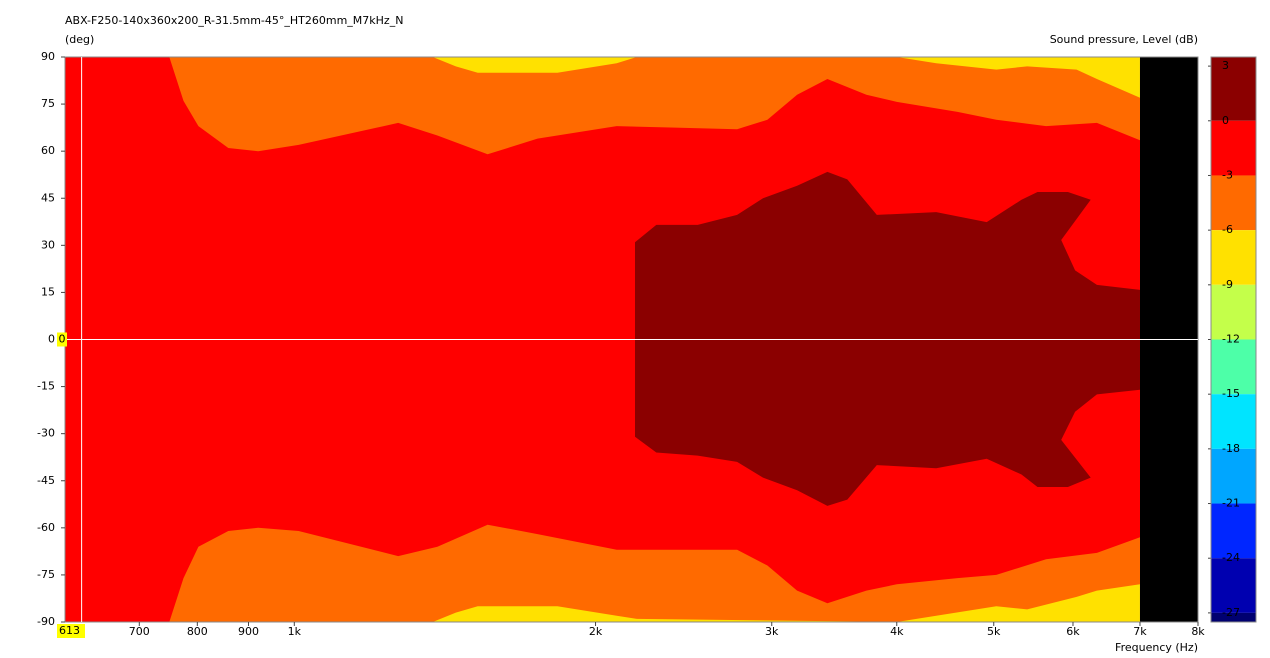 The image size is (1270, 658). What do you see at coordinates (48, 56) in the screenshot?
I see `y-tick-label: 90` at bounding box center [48, 56].